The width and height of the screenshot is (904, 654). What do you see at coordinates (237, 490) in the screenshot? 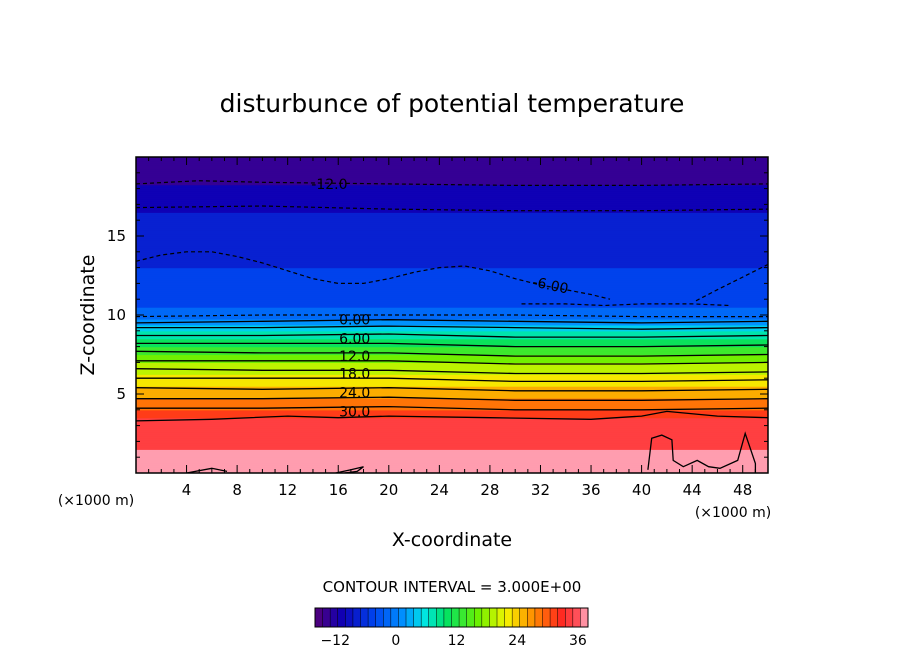
I see `x-tick-label: 8` at bounding box center [237, 490].